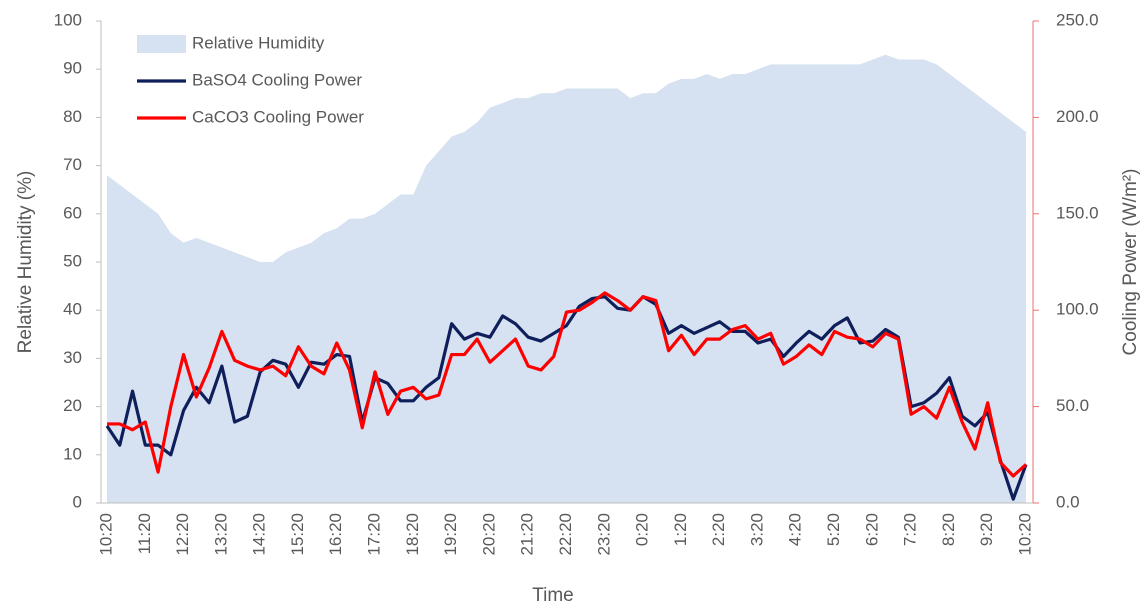 This screenshot has width=1146, height=606. I want to click on y-tick-label: 40, so click(72, 309).